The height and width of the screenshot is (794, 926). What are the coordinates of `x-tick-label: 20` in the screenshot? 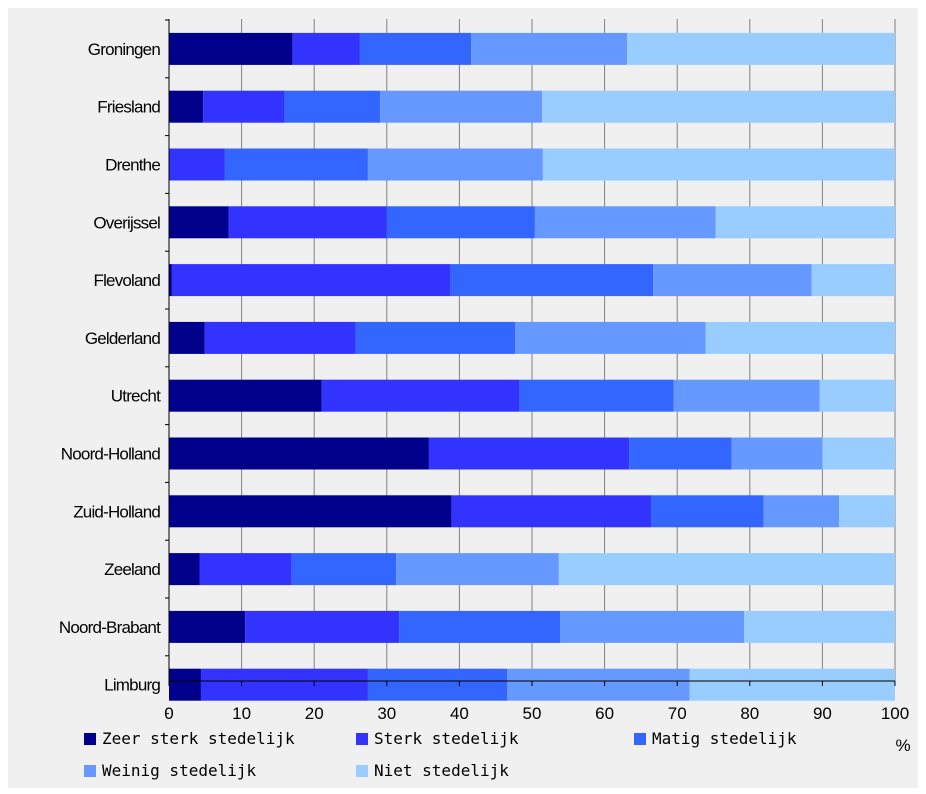 It's located at (314, 713).